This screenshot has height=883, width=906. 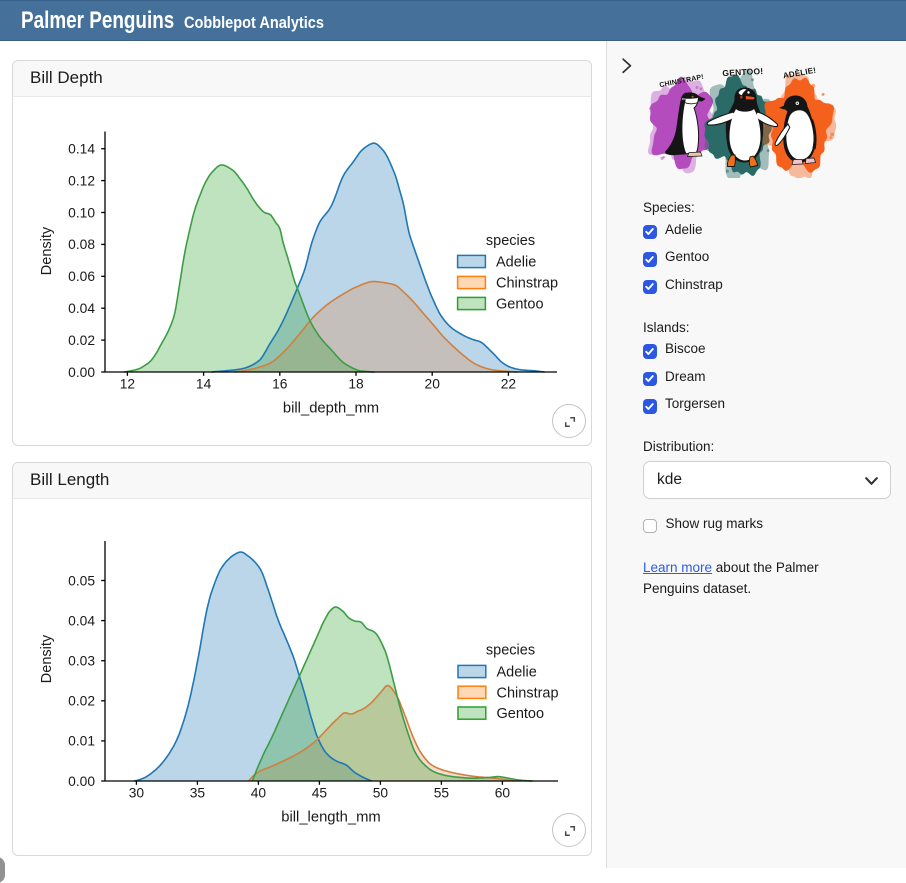 What do you see at coordinates (320, 793) in the screenshot?
I see `svg-text: 45` at bounding box center [320, 793].